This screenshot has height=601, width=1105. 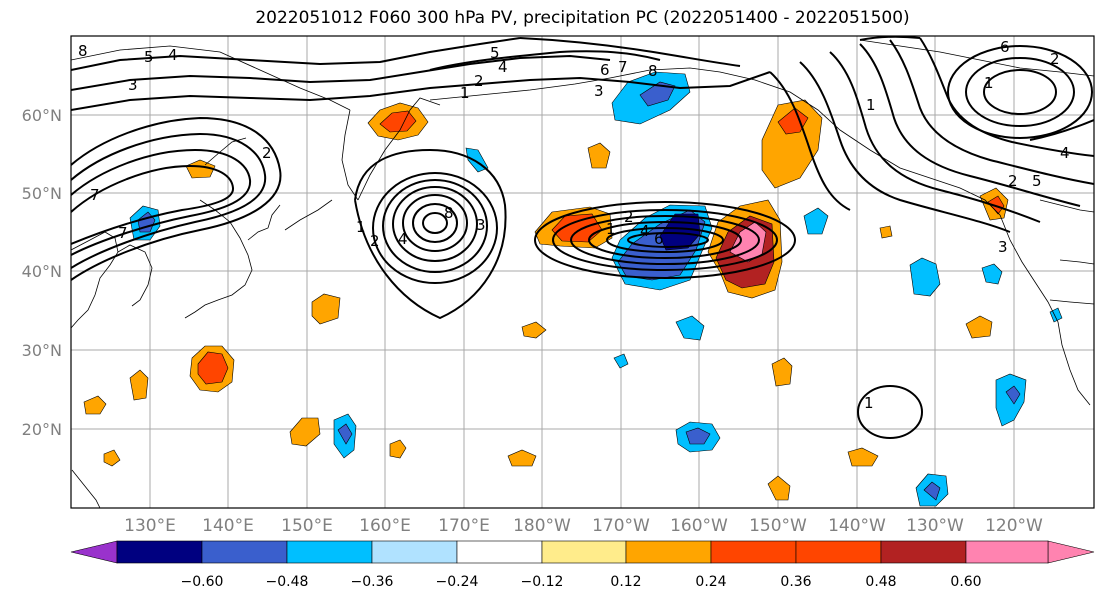 What do you see at coordinates (542, 526) in the screenshot?
I see `lon-label: 180°W` at bounding box center [542, 526].